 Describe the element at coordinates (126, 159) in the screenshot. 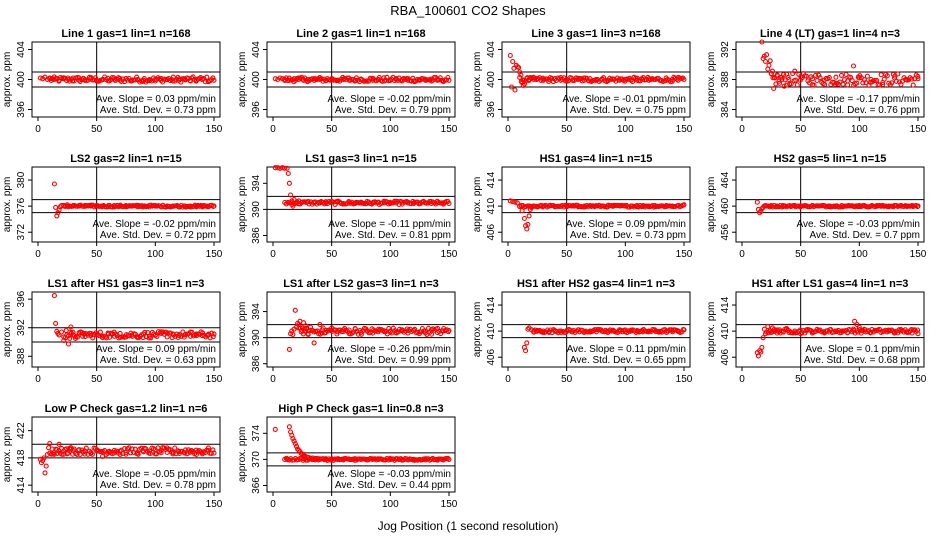

I see `panel-title: LS2 gas=2 lin=1 n=15` at that location.